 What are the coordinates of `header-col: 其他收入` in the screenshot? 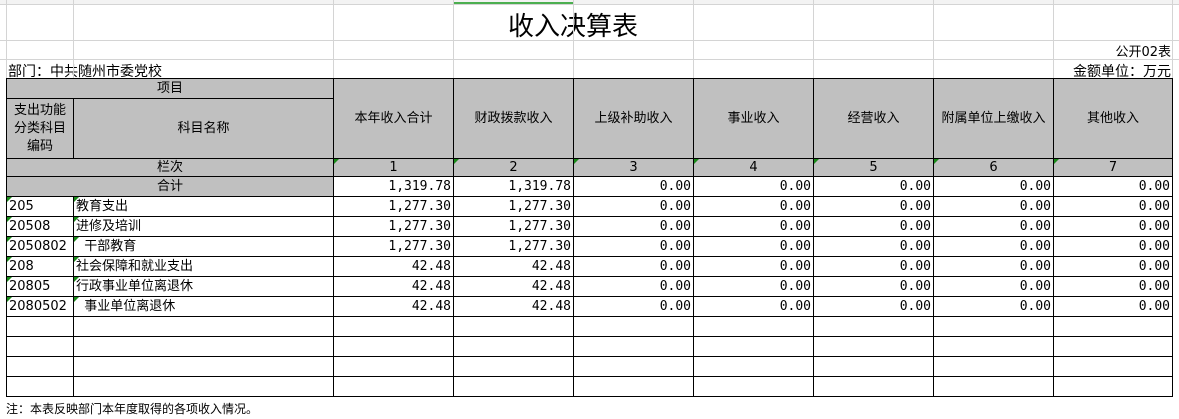 It's located at (1113, 118).